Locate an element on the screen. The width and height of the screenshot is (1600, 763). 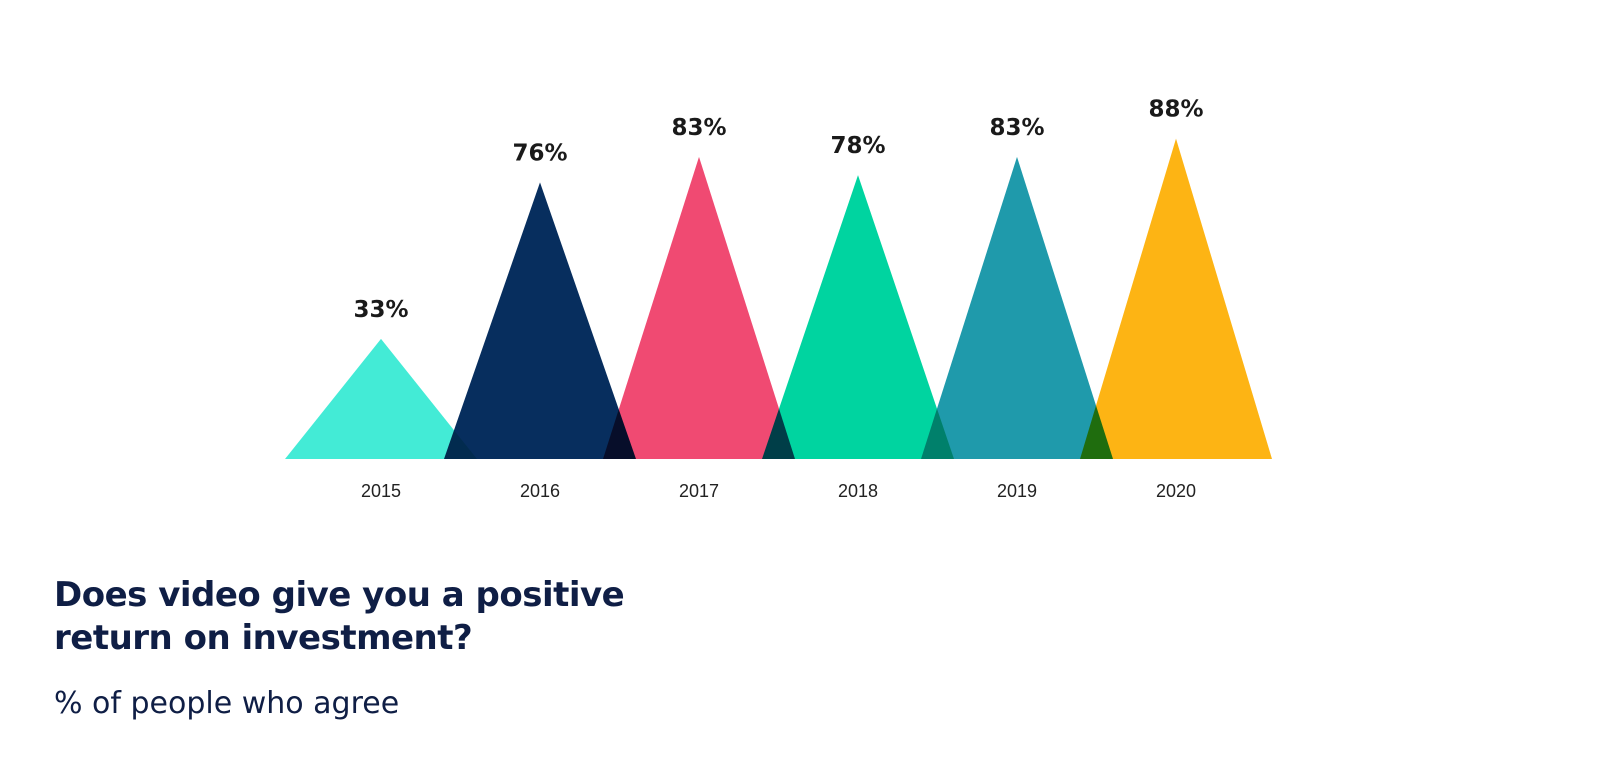
value-label: 76% is located at coordinates (539, 153).